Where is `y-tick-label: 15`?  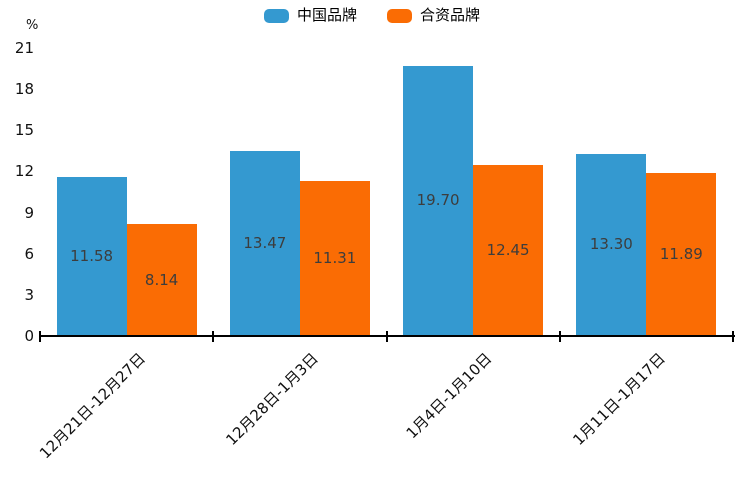
y-tick-label: 15 is located at coordinates (24, 130).